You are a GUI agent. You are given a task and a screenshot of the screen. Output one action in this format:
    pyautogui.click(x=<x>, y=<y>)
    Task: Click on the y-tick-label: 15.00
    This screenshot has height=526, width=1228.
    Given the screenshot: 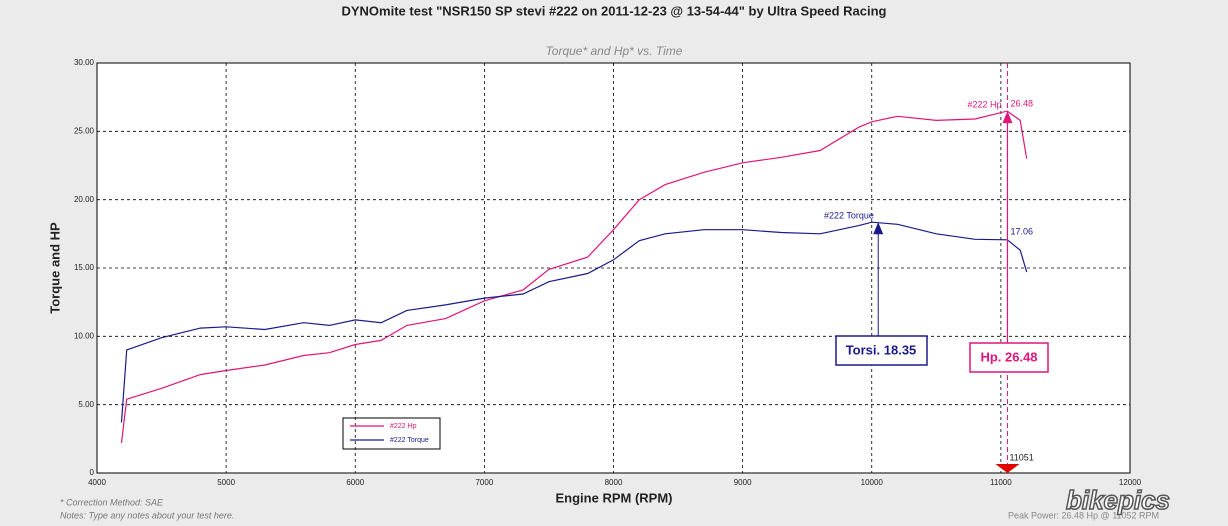 What is the action you would take?
    pyautogui.click(x=84, y=267)
    